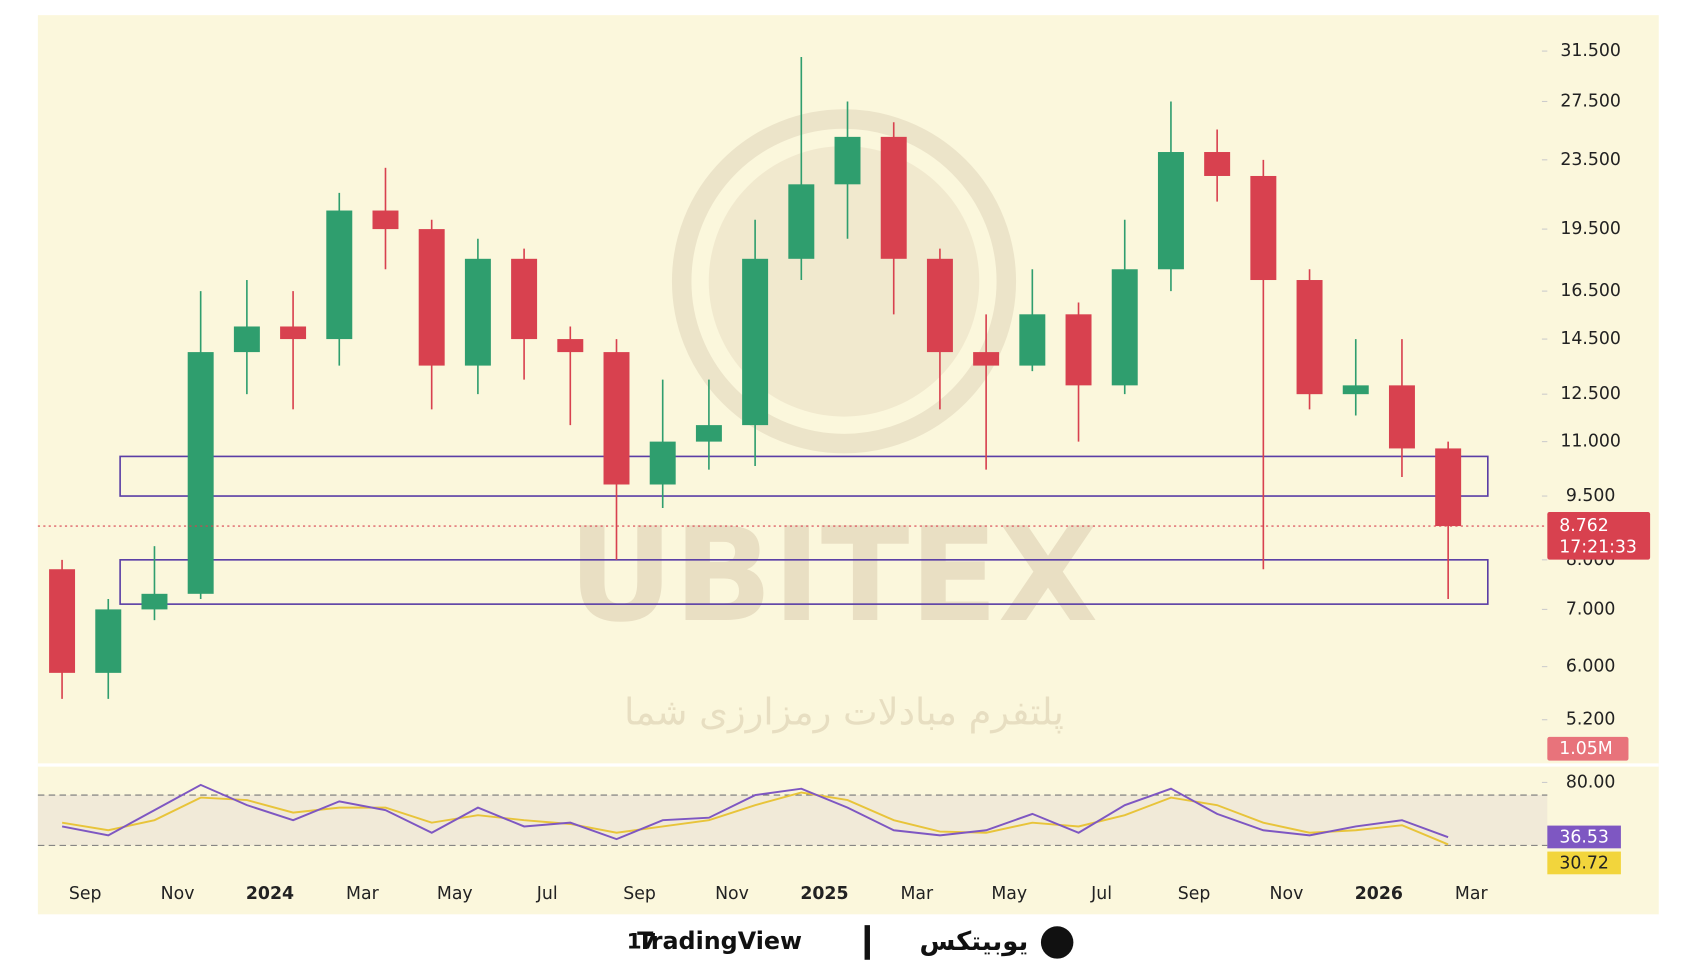 The width and height of the screenshot is (1688, 976). Describe the element at coordinates (1590, 51) in the screenshot. I see `y-tick-label: 31.500` at that location.